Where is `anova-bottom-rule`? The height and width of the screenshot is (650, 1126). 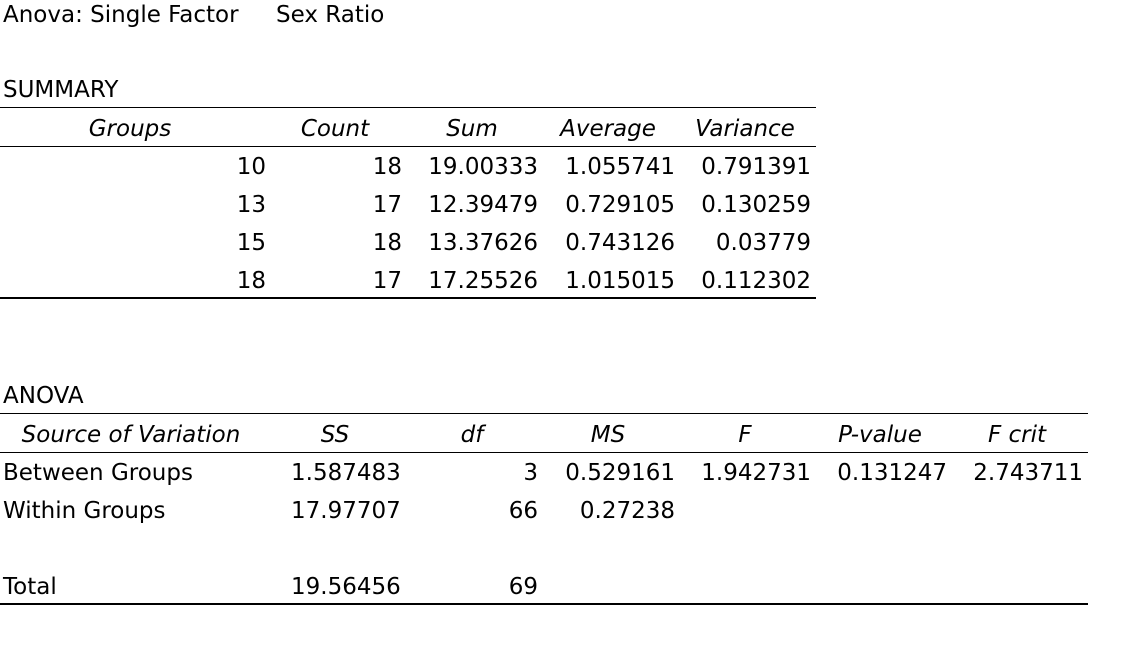
anova-bottom-rule is located at coordinates (544, 604).